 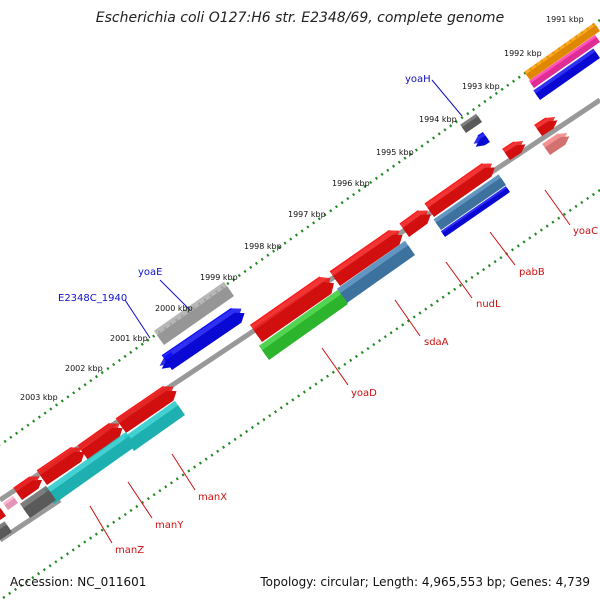 What do you see at coordinates (212, 497) in the screenshot?
I see `gene-label-manX: manX` at bounding box center [212, 497].